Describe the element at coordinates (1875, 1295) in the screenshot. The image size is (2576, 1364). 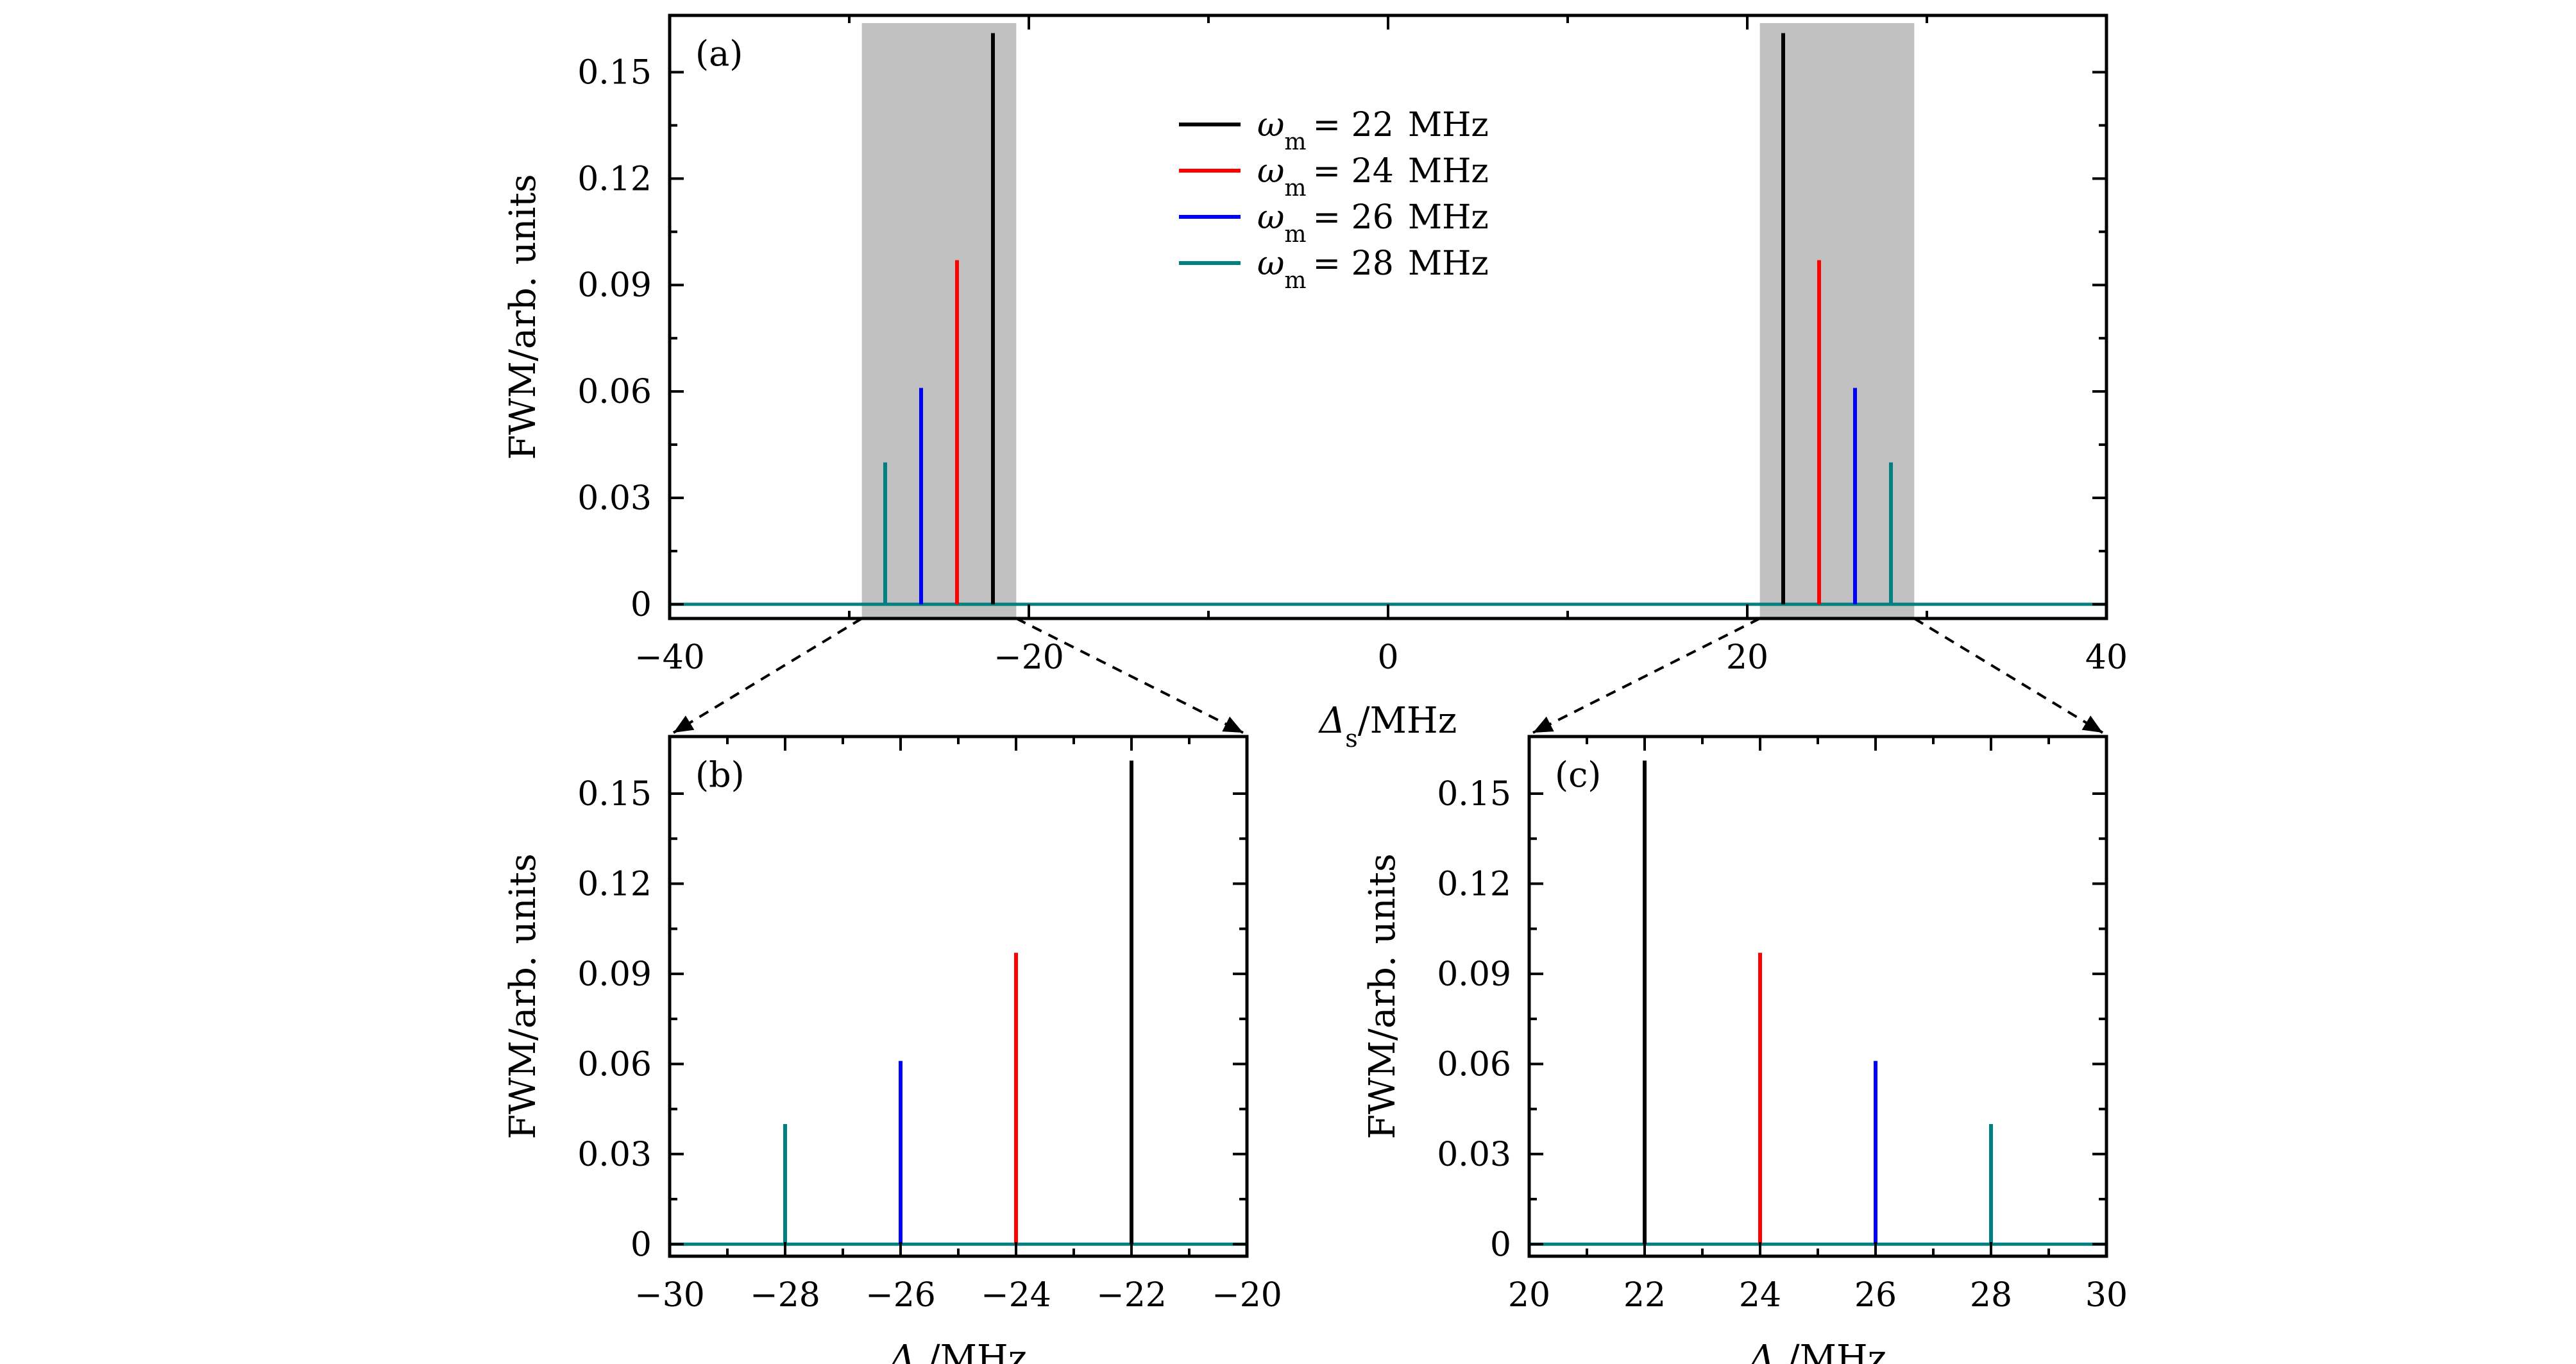
I see `x-tick-label: 26` at that location.